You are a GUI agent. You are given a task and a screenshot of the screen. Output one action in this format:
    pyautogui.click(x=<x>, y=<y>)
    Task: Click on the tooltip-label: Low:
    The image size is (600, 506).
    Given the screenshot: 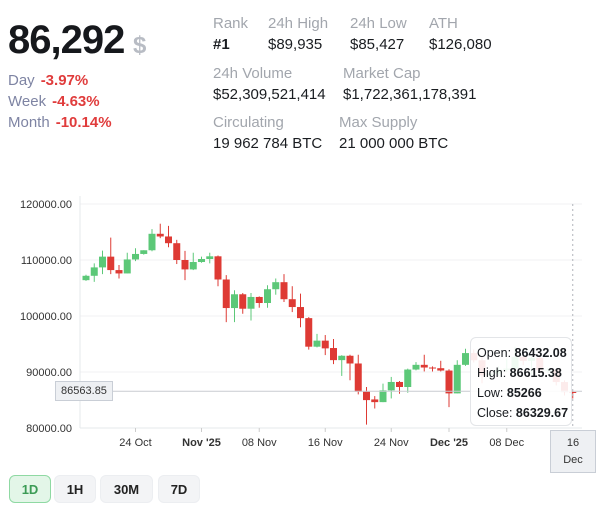 What is the action you would take?
    pyautogui.click(x=490, y=393)
    